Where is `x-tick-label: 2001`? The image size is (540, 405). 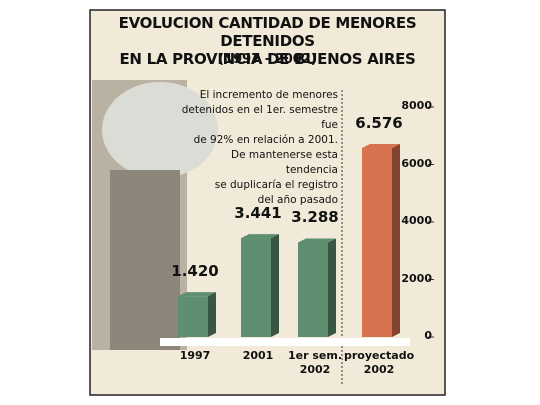
x-tick-label: 2001 is located at coordinates (258, 355).